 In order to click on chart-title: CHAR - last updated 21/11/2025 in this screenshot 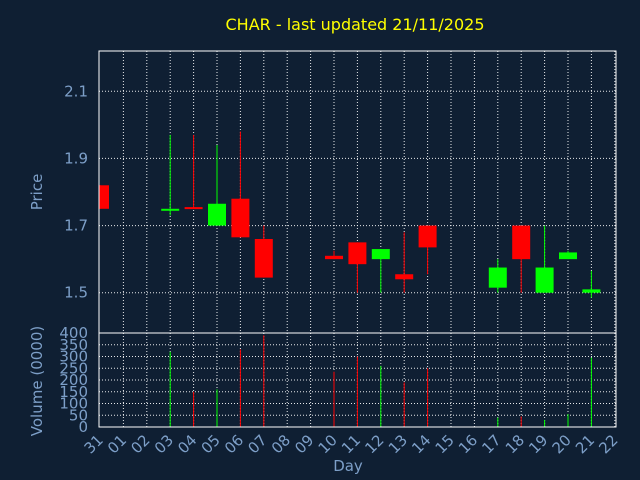, I will do `click(355, 24)`.